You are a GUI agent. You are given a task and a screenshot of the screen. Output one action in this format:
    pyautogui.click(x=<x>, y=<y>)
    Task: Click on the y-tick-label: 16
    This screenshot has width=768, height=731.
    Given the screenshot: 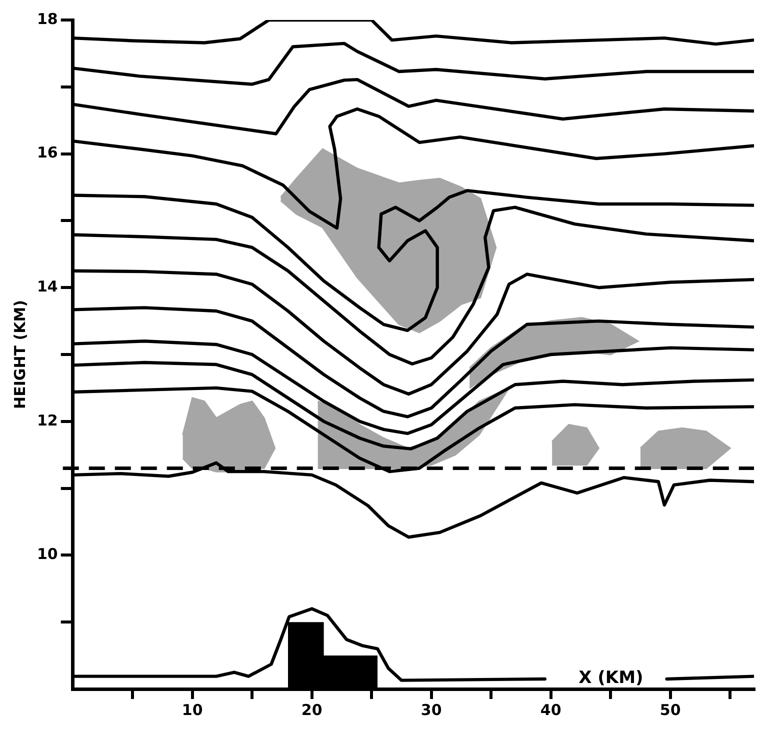 What is the action you would take?
    pyautogui.click(x=47, y=153)
    